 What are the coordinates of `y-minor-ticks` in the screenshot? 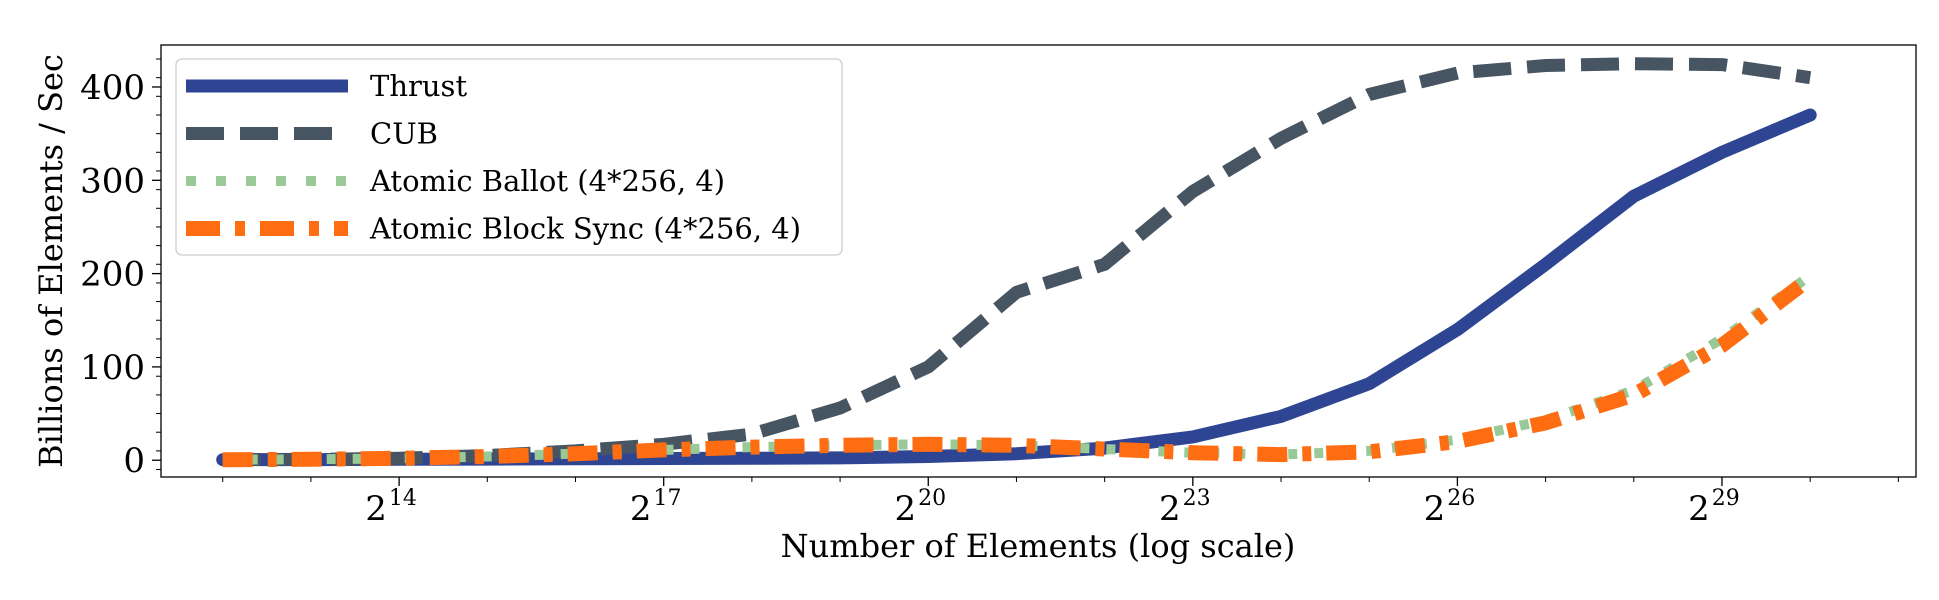 It's located at (158, 264).